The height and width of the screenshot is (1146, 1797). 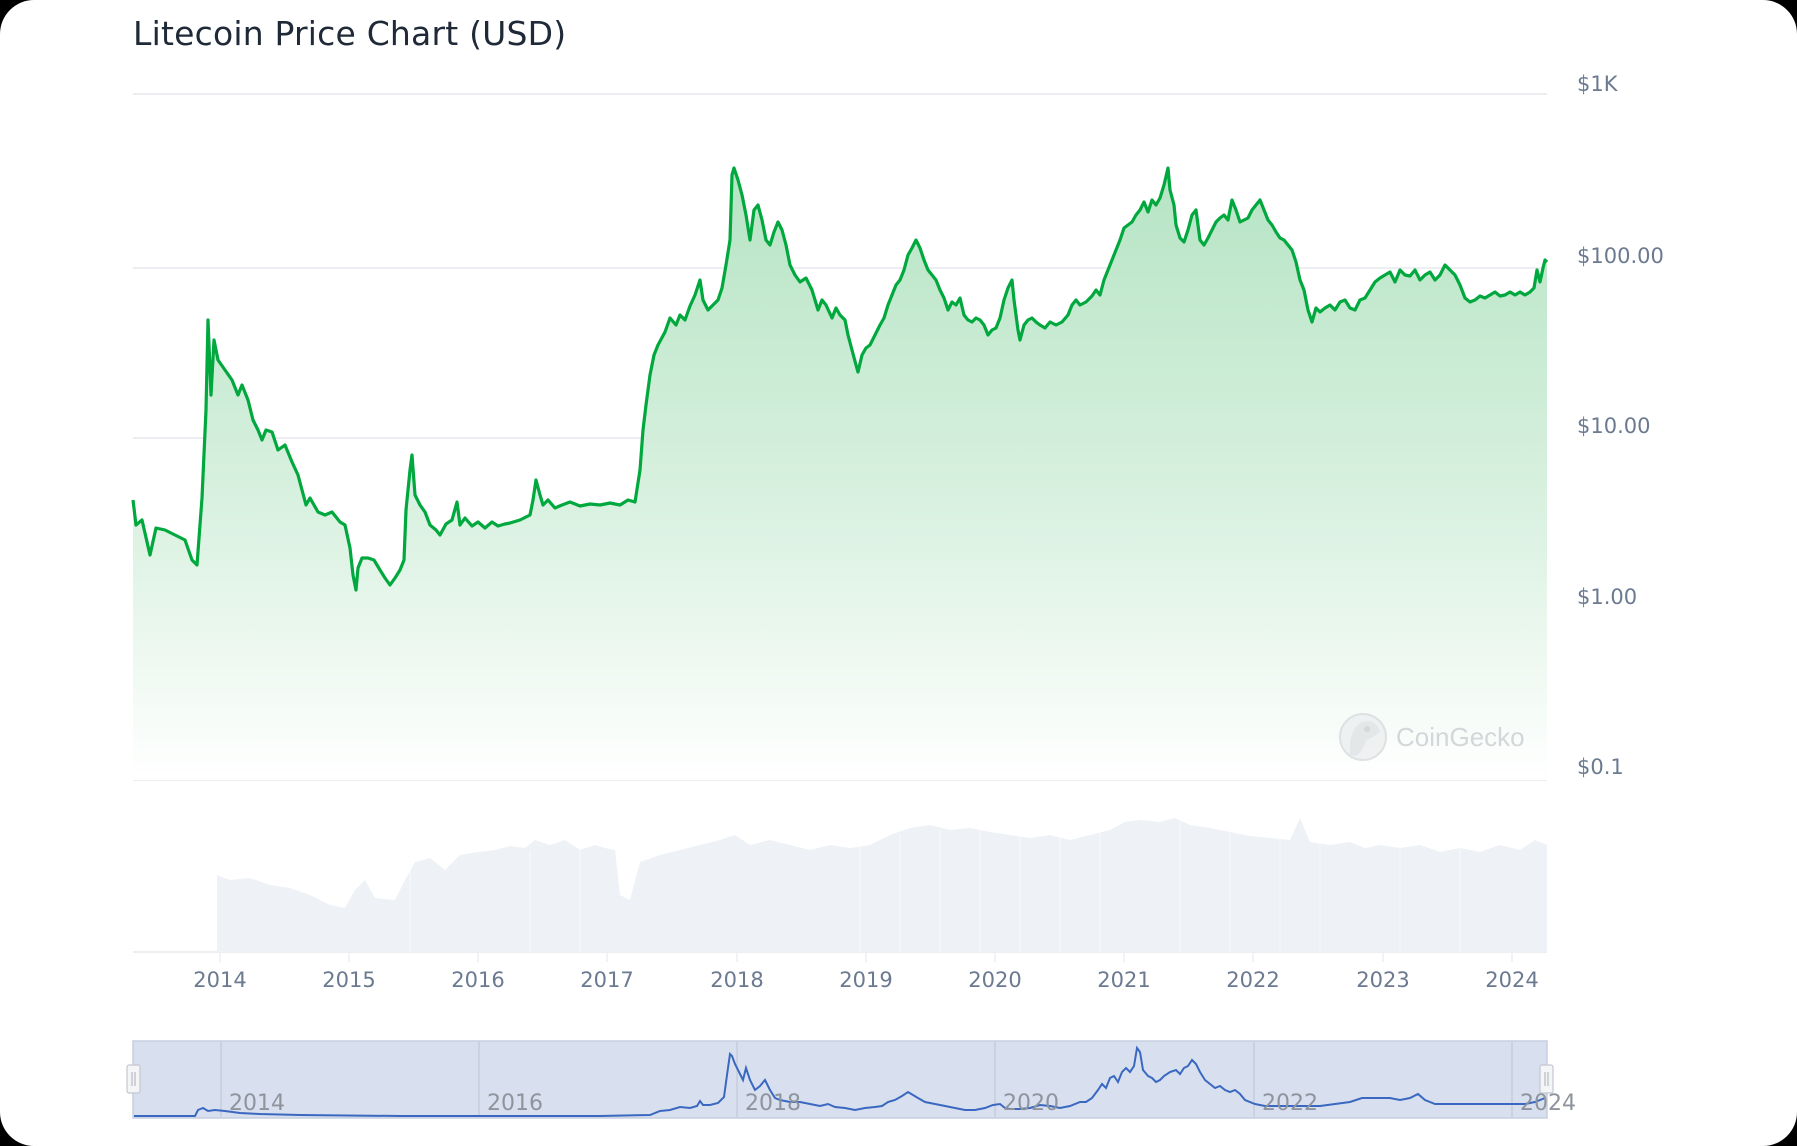 What do you see at coordinates (515, 1103) in the screenshot?
I see `nav-label-2016: 2016` at bounding box center [515, 1103].